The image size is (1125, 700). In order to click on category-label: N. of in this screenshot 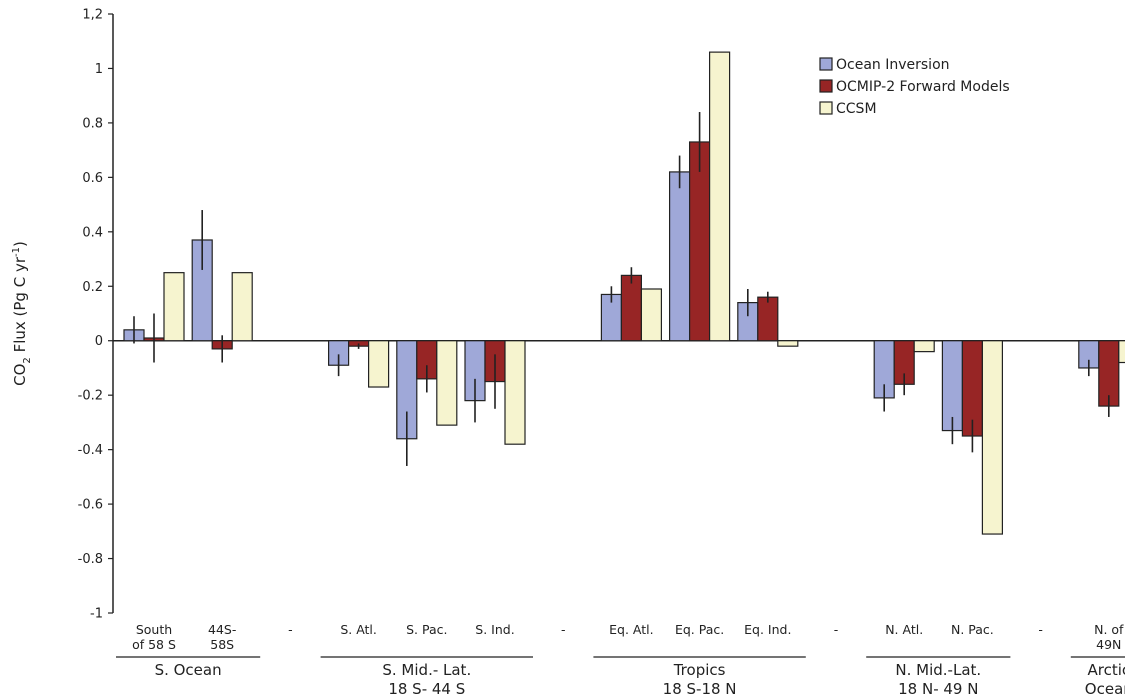, I will do `click(1109, 629)`.